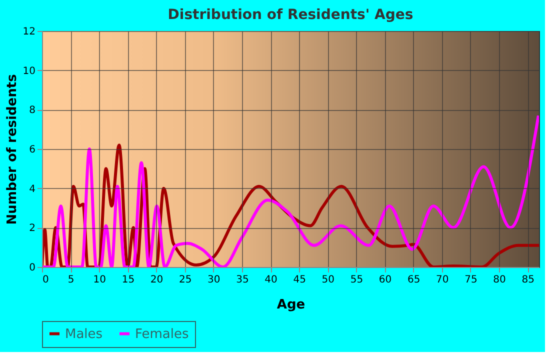 Image resolution: width=560 pixels, height=353 pixels. Describe the element at coordinates (99, 280) in the screenshot. I see `x-tick-label: 10` at that location.